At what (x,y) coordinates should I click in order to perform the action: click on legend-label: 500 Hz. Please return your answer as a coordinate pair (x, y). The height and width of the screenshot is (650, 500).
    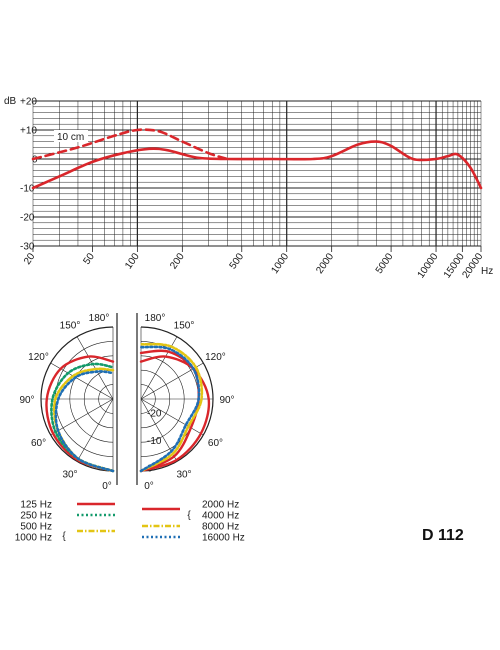
    Looking at the image, I should click on (36, 527).